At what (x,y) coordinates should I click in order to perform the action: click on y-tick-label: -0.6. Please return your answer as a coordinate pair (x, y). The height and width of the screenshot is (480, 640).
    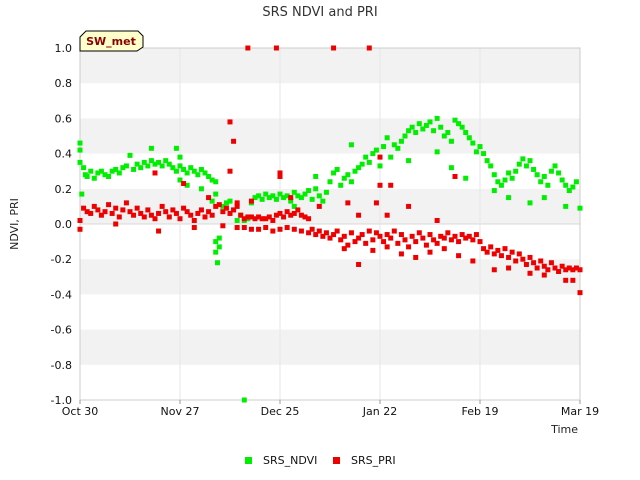
    Looking at the image, I should click on (61, 330).